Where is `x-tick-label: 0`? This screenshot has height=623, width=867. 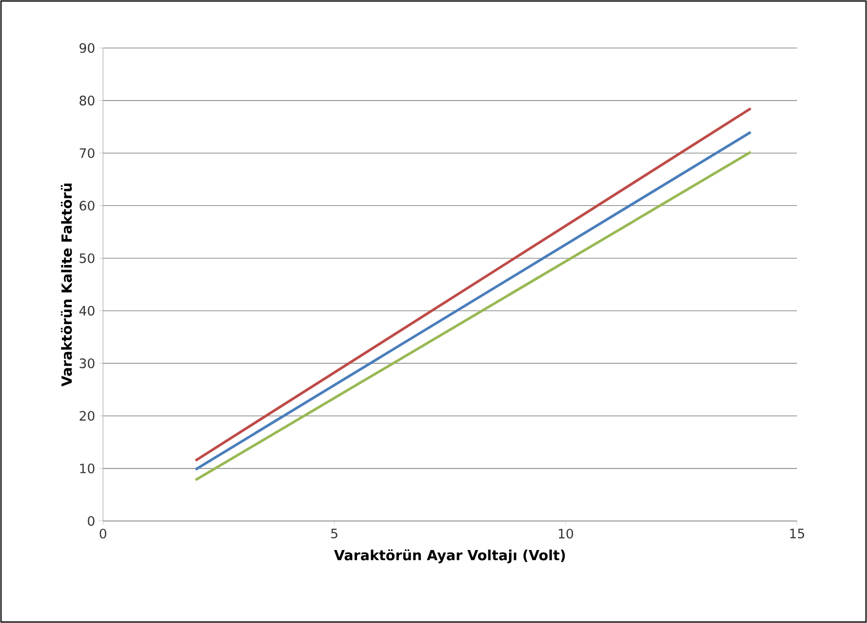 x-tick-label: 0 is located at coordinates (103, 533).